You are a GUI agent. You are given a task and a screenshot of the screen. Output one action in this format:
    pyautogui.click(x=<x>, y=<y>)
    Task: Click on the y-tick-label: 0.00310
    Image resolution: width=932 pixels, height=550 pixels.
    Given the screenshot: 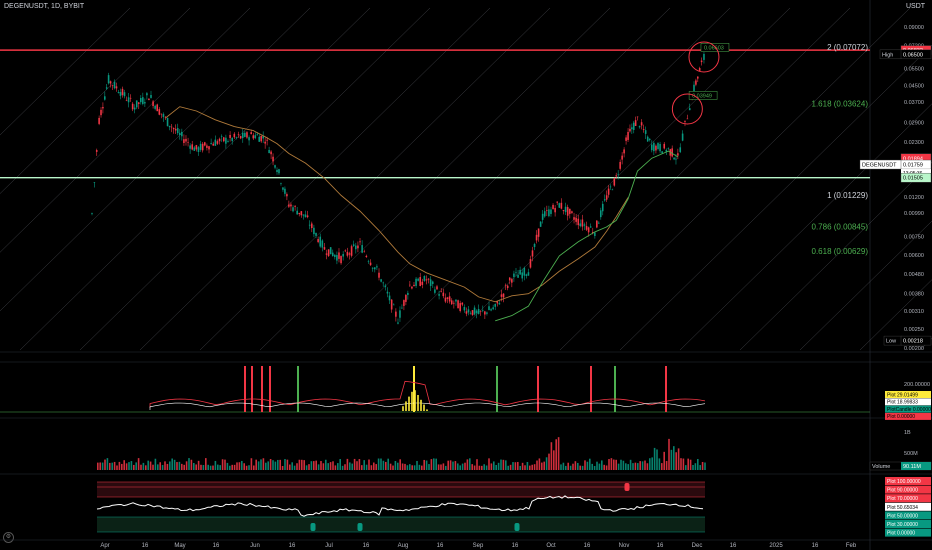 What is the action you would take?
    pyautogui.click(x=914, y=312)
    